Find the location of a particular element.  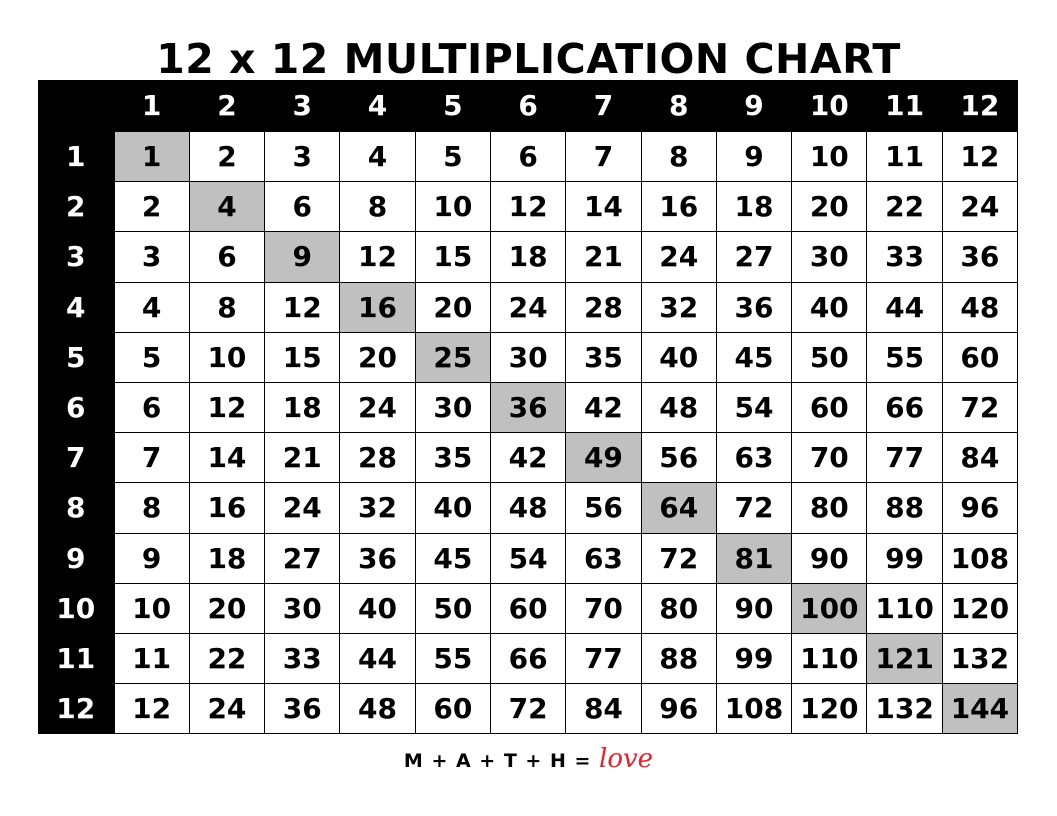

table-row: 6 6 12 18 24 30 36 42 48 54 60 66 72 is located at coordinates (528, 407).